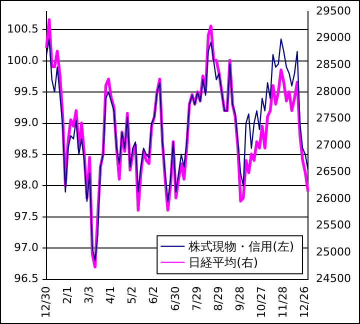 Image resolution: width=360 pixels, height=324 pixels. Describe the element at coordinates (334, 118) in the screenshot. I see `y2-tick-label: 27500` at that location.